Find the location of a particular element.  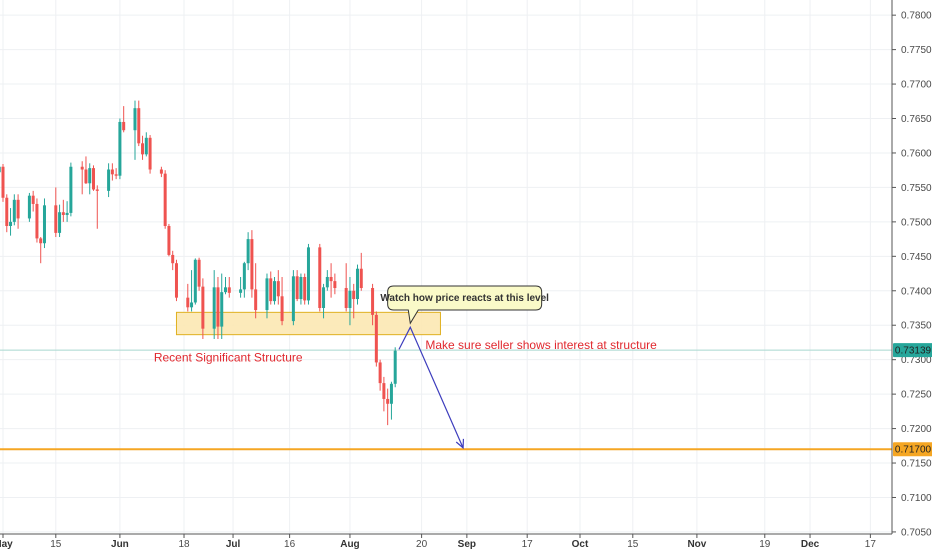

x-tick-label: 18 is located at coordinates (184, 544).